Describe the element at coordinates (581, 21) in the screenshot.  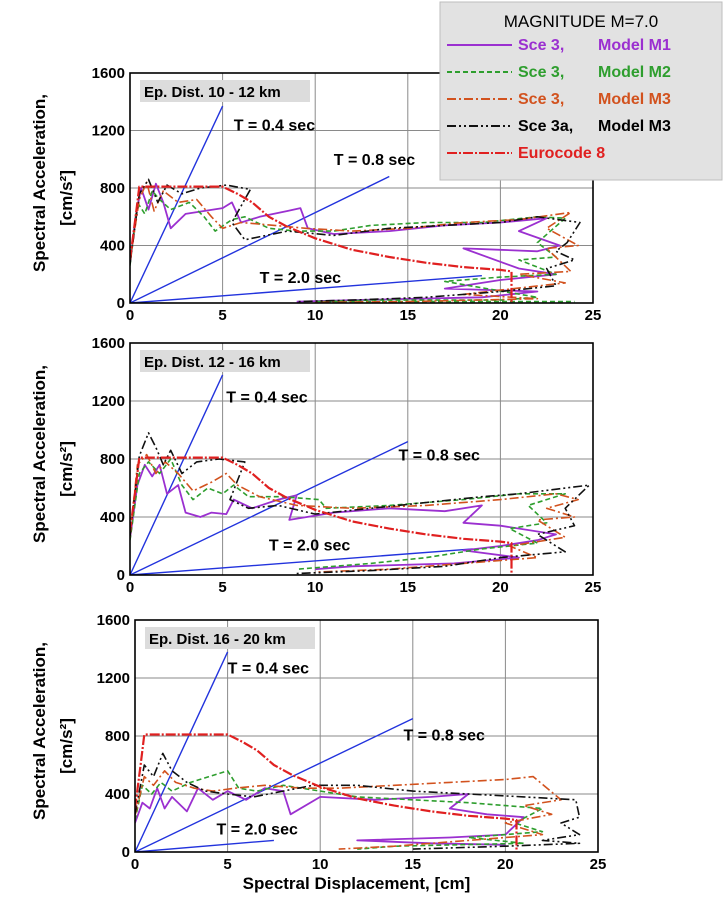
I see `legend-title: MAGNITUDE M=7.0` at that location.